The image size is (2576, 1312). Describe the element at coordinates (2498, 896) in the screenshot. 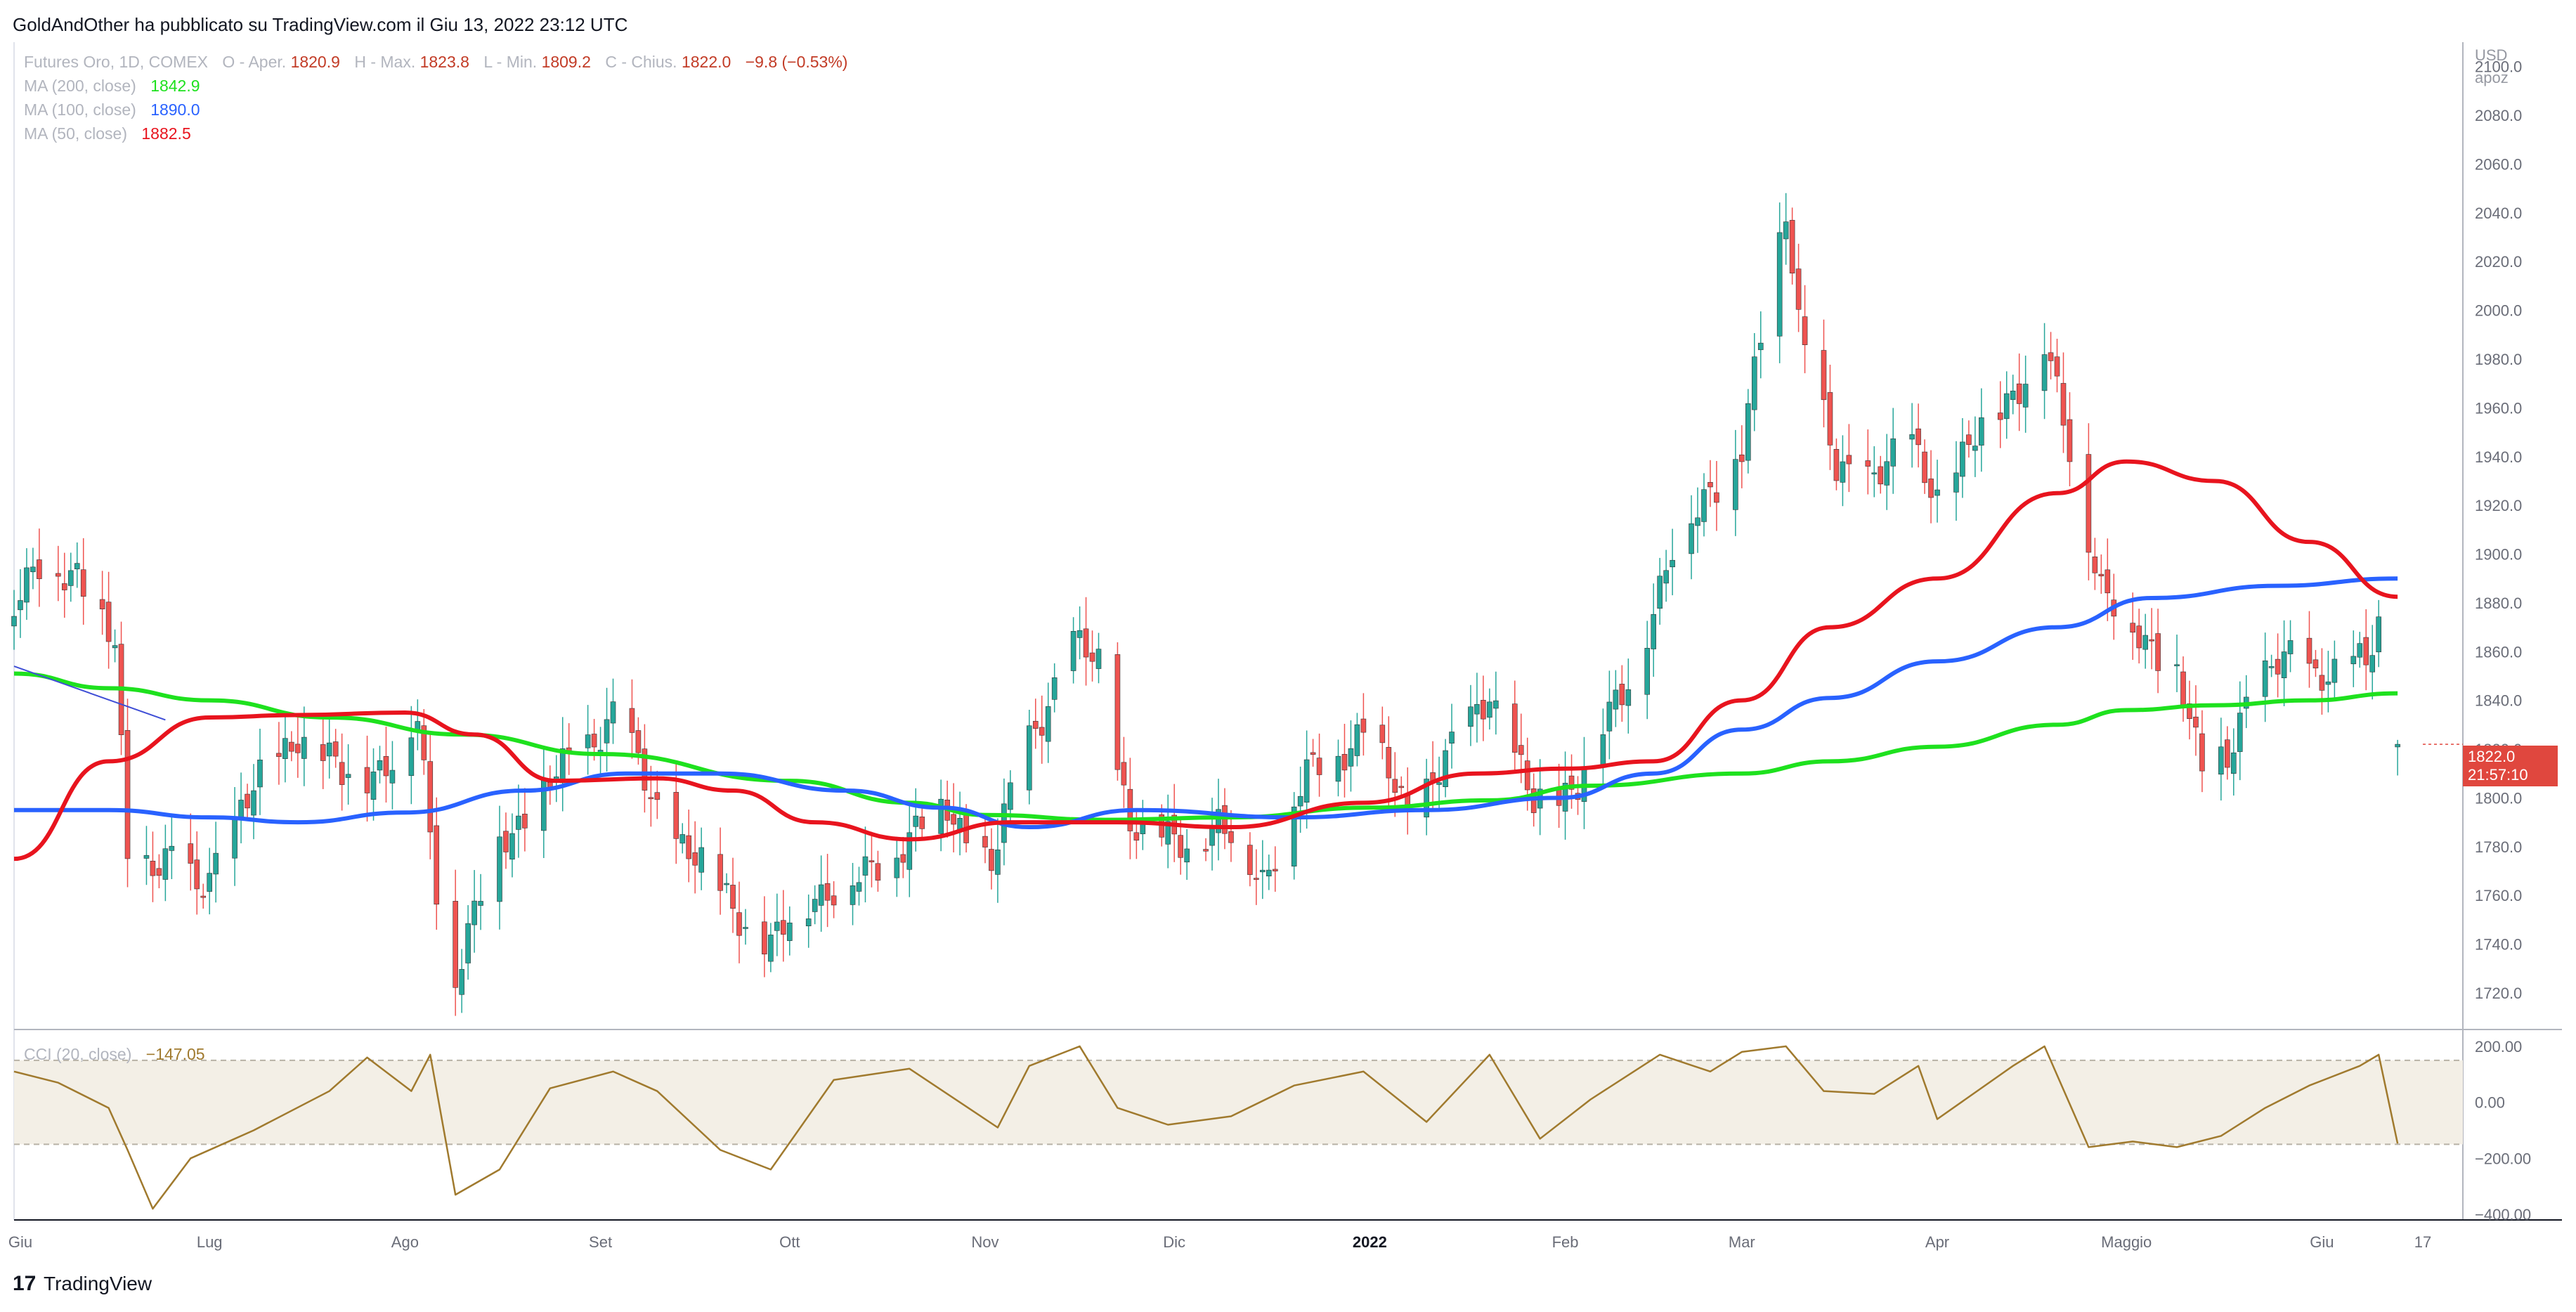

I see `price-tick-label: 1760.0` at that location.